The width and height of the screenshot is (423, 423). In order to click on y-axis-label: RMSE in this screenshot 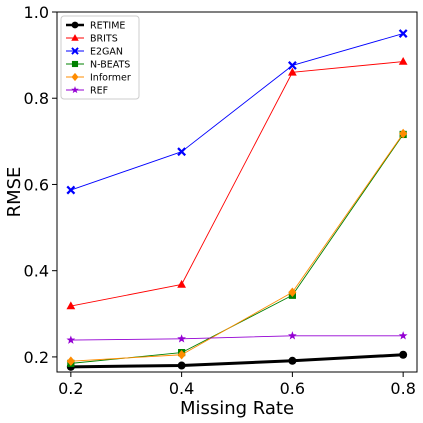, I will do `click(14, 192)`.